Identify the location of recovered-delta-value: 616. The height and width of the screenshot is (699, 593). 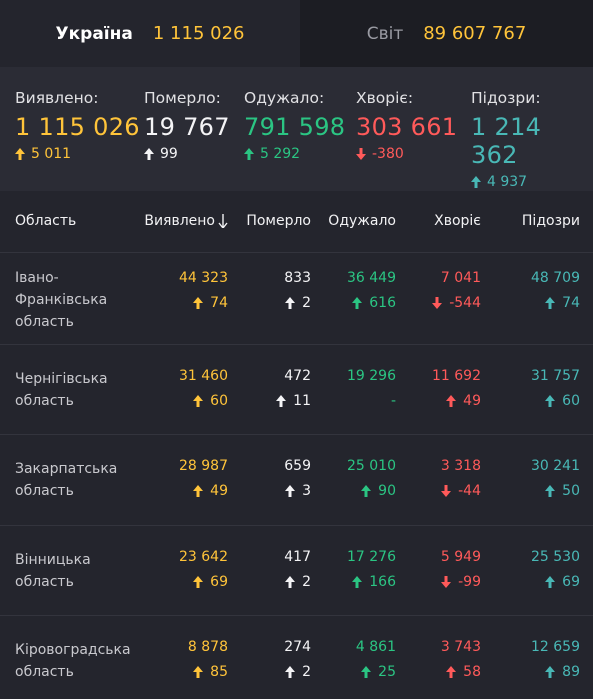
(382, 303).